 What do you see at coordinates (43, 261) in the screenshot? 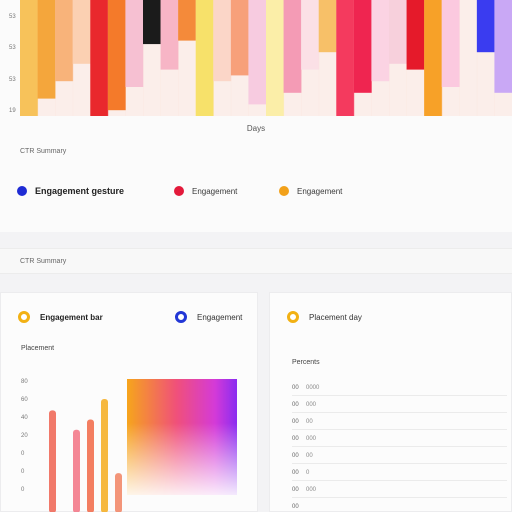
I see `strip-label: CTR Summary` at bounding box center [43, 261].